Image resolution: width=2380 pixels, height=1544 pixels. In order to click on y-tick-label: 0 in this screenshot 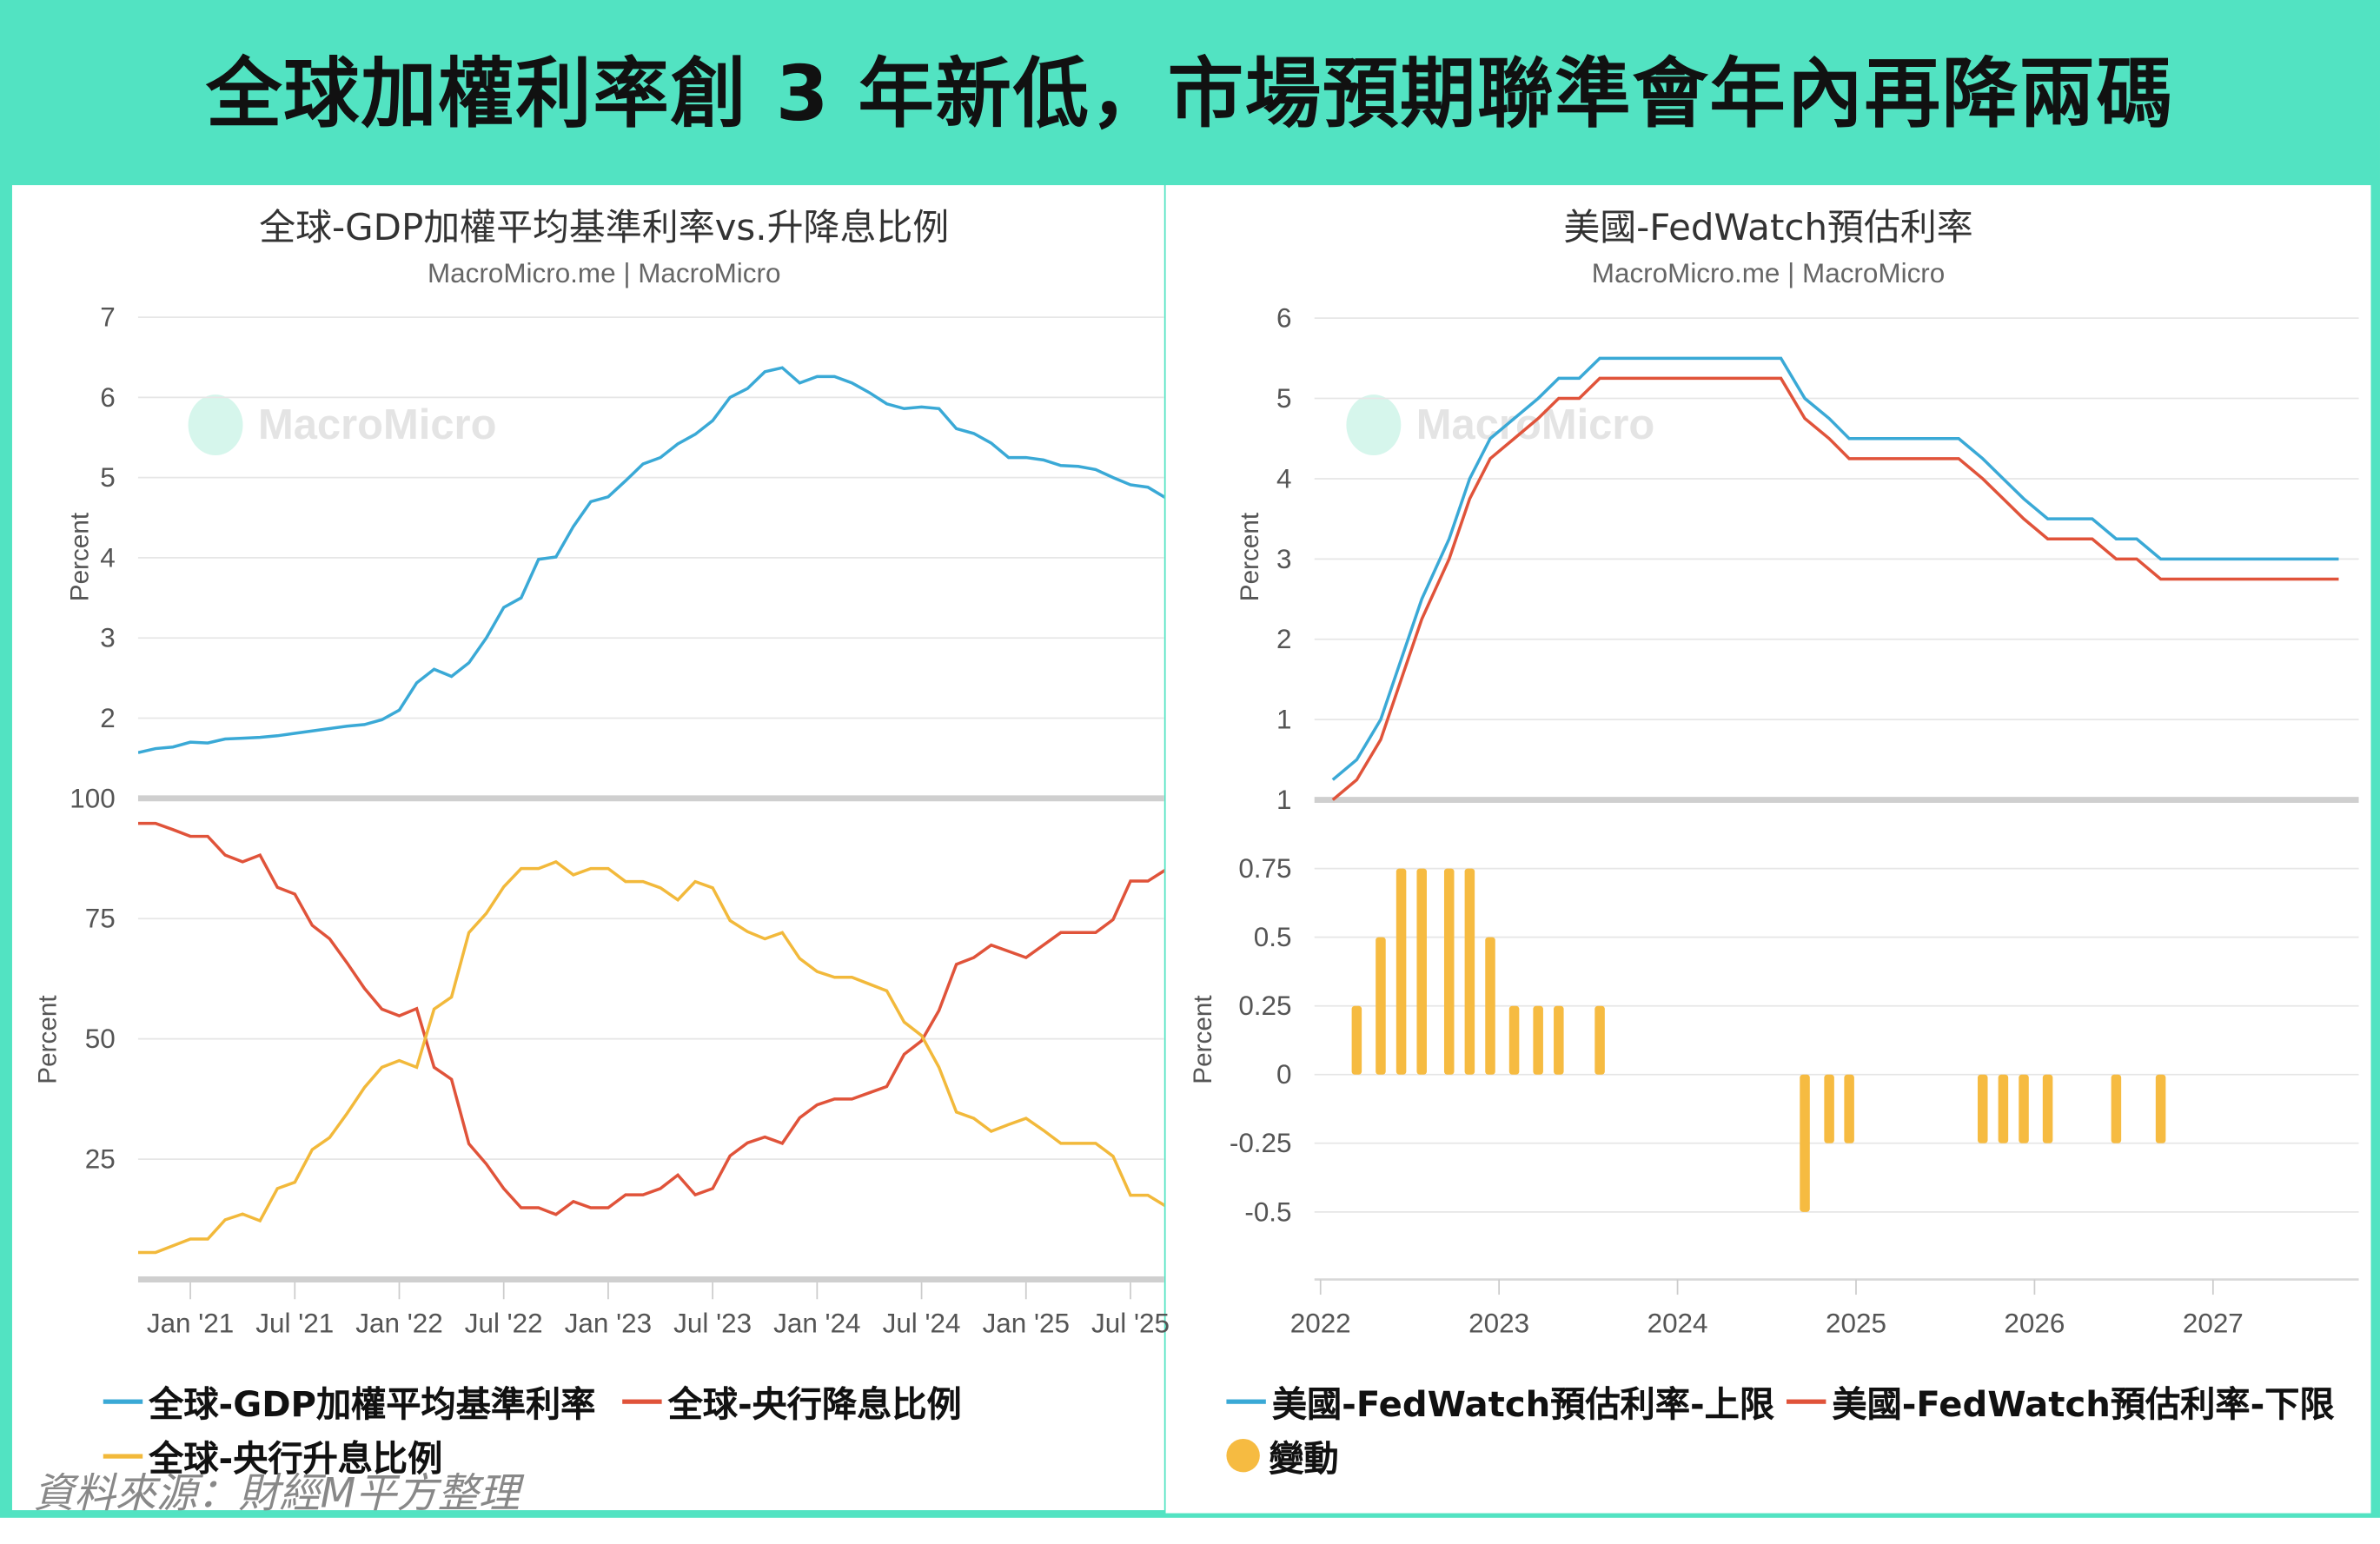, I will do `click(1283, 1074)`.